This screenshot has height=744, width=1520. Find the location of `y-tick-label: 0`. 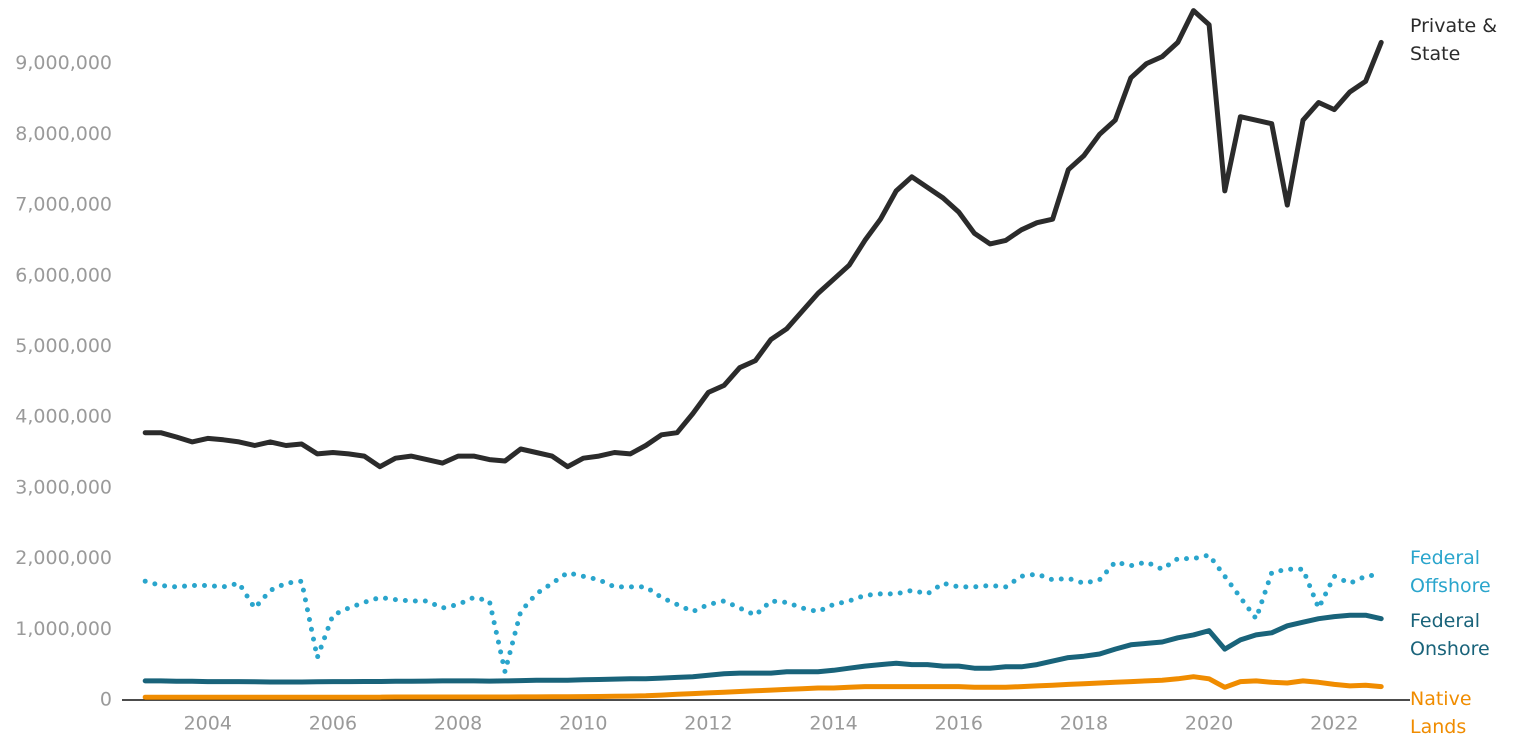

y-tick-label: 0 is located at coordinates (106, 700).